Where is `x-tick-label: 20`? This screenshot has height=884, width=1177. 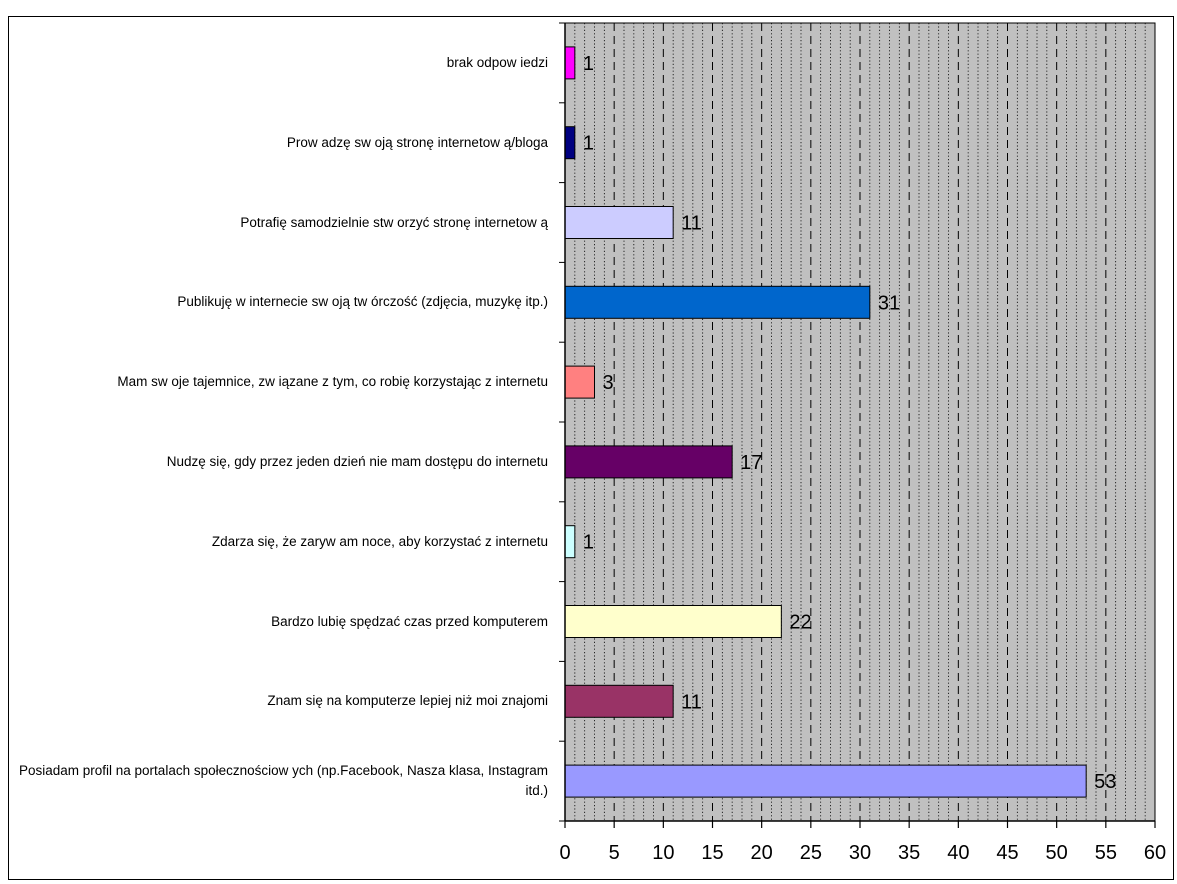
x-tick-label: 20 is located at coordinates (762, 853).